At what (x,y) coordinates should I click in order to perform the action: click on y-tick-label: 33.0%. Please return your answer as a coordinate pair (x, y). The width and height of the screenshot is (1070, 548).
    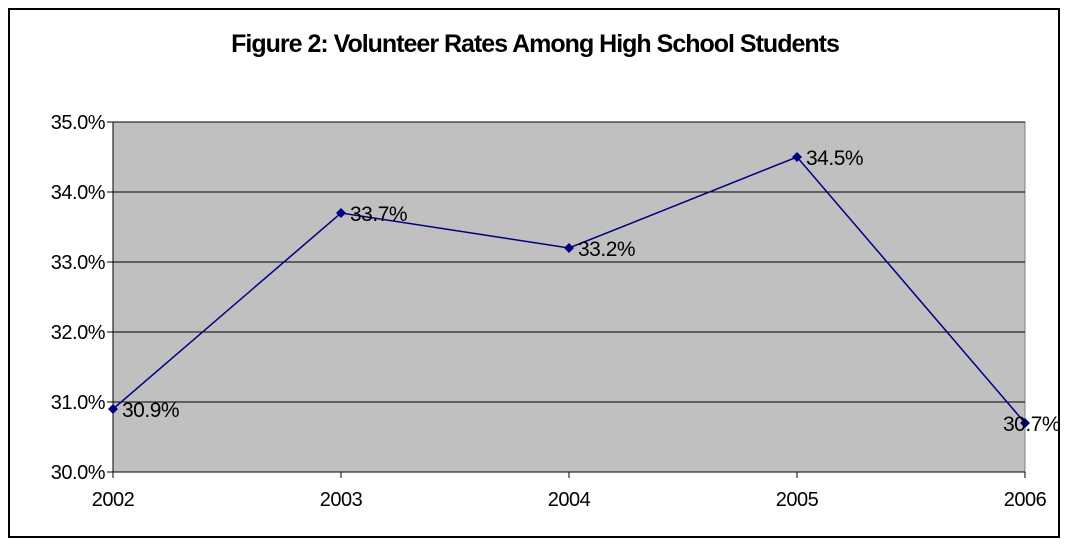
    Looking at the image, I should click on (78, 263).